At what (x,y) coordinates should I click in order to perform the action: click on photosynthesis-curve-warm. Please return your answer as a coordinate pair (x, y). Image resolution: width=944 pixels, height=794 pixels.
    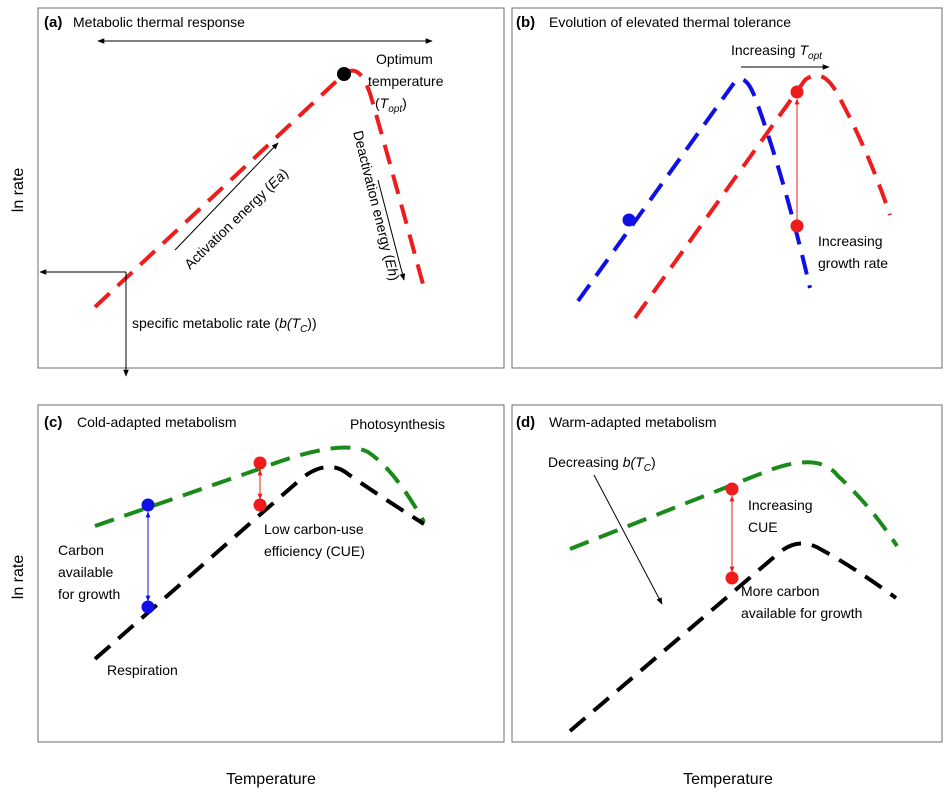
    Looking at the image, I should click on (734, 505).